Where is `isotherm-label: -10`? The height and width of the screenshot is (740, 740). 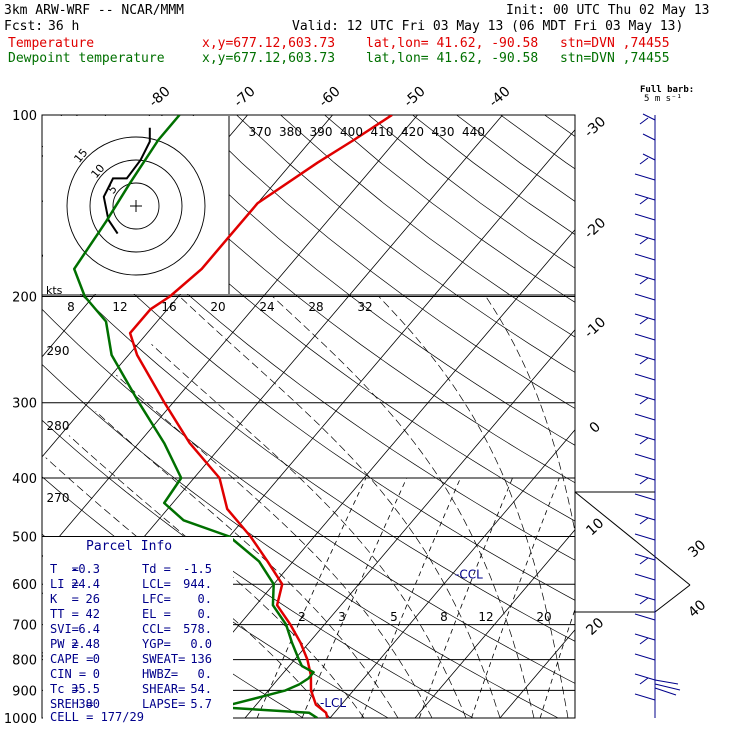 isotherm-label: -10 is located at coordinates (595, 327).